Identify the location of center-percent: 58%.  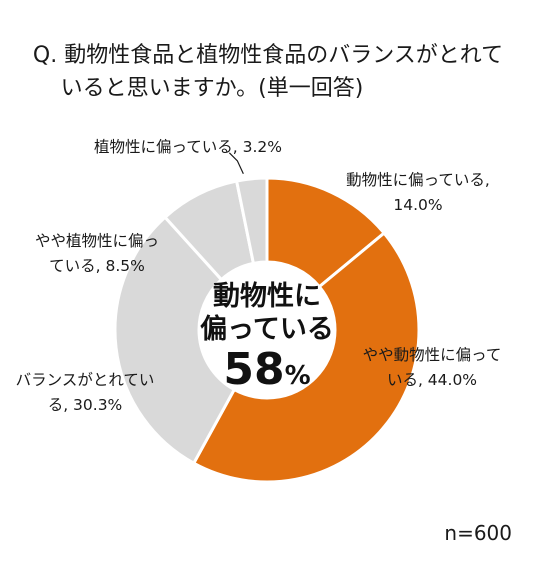
(266, 369).